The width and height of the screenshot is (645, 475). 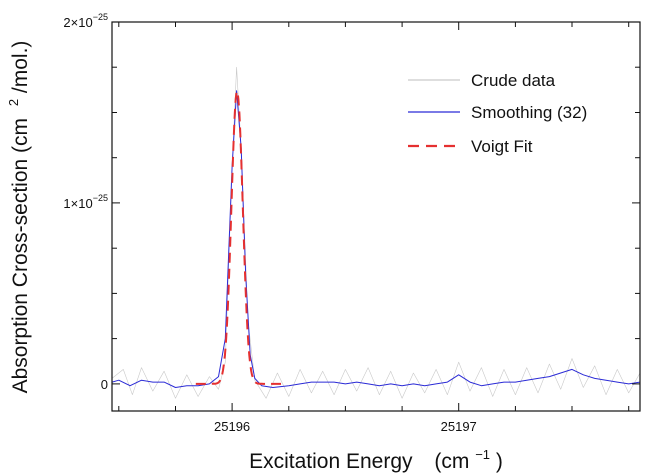 I want to click on y-tick-label-base: 0, so click(x=104, y=384).